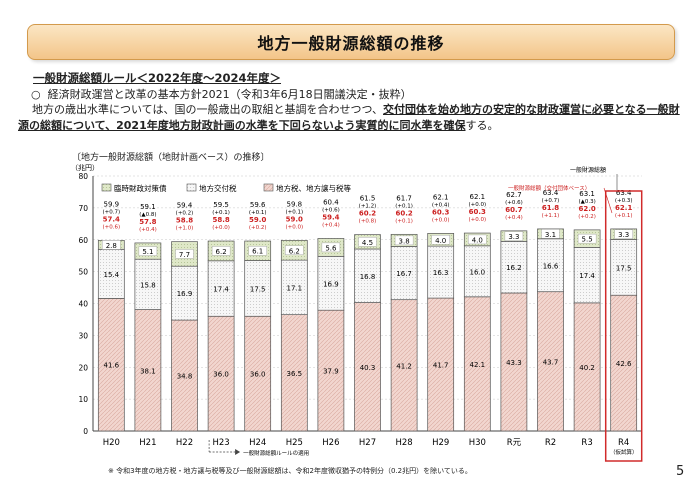 This screenshot has height=495, width=700. I want to click on bar-value-label: 16.9, so click(331, 284).